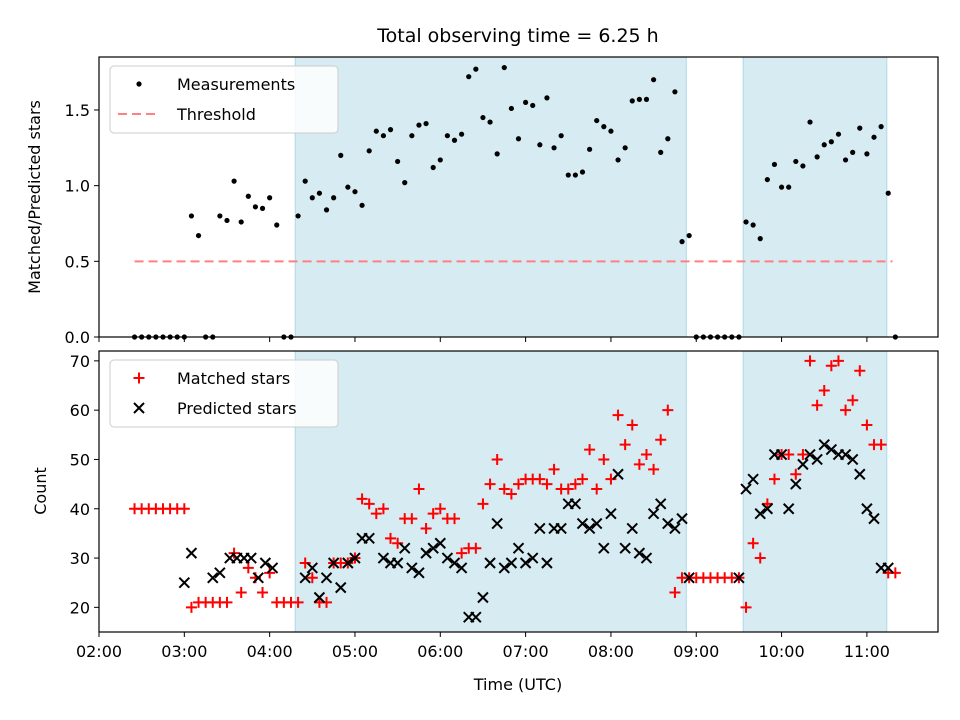  What do you see at coordinates (80, 509) in the screenshot?
I see `bot-y-tick-label: 40` at bounding box center [80, 509].